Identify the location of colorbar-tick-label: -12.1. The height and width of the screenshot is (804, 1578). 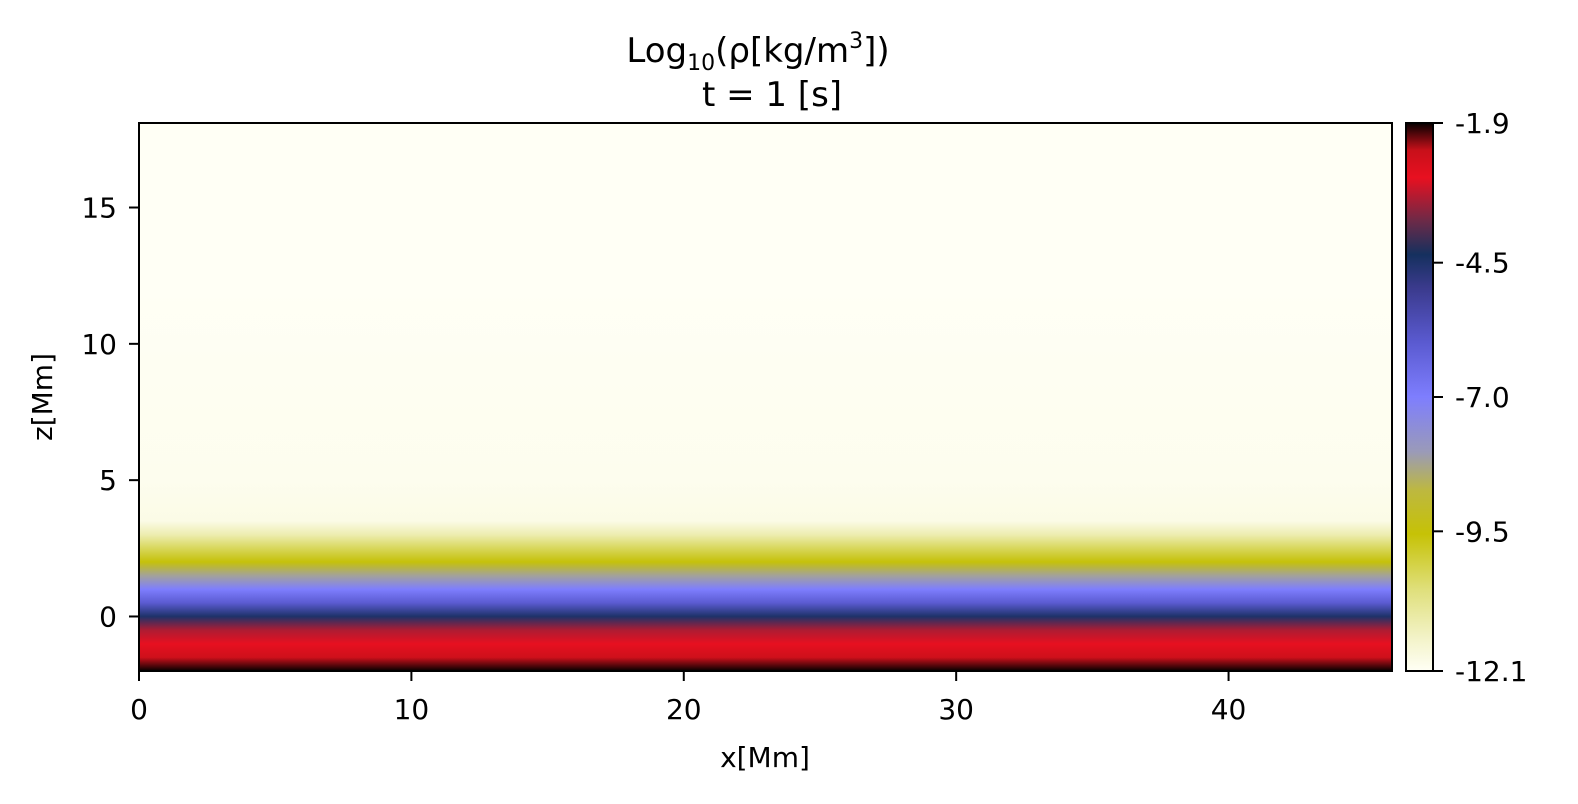
(1491, 671).